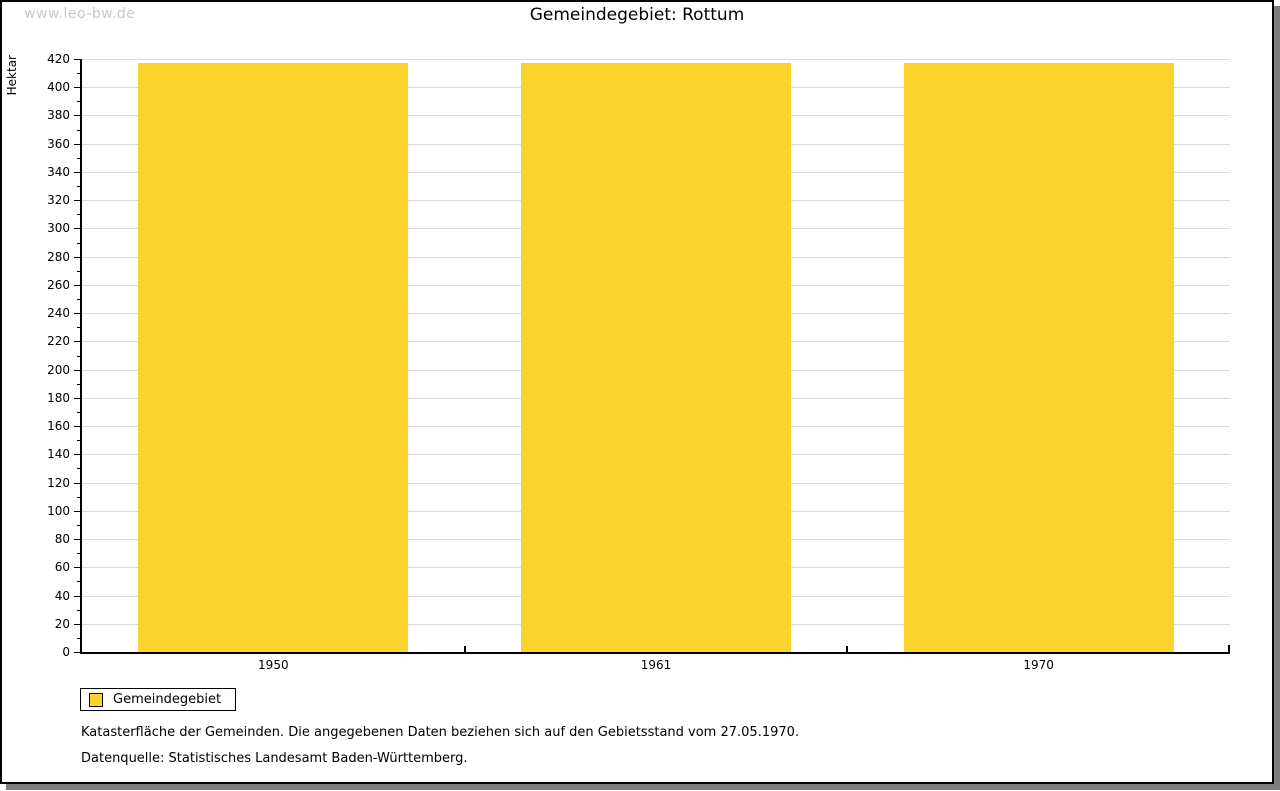 The image size is (1280, 791). Describe the element at coordinates (62, 539) in the screenshot. I see `y-axis-tick-label: 80` at that location.